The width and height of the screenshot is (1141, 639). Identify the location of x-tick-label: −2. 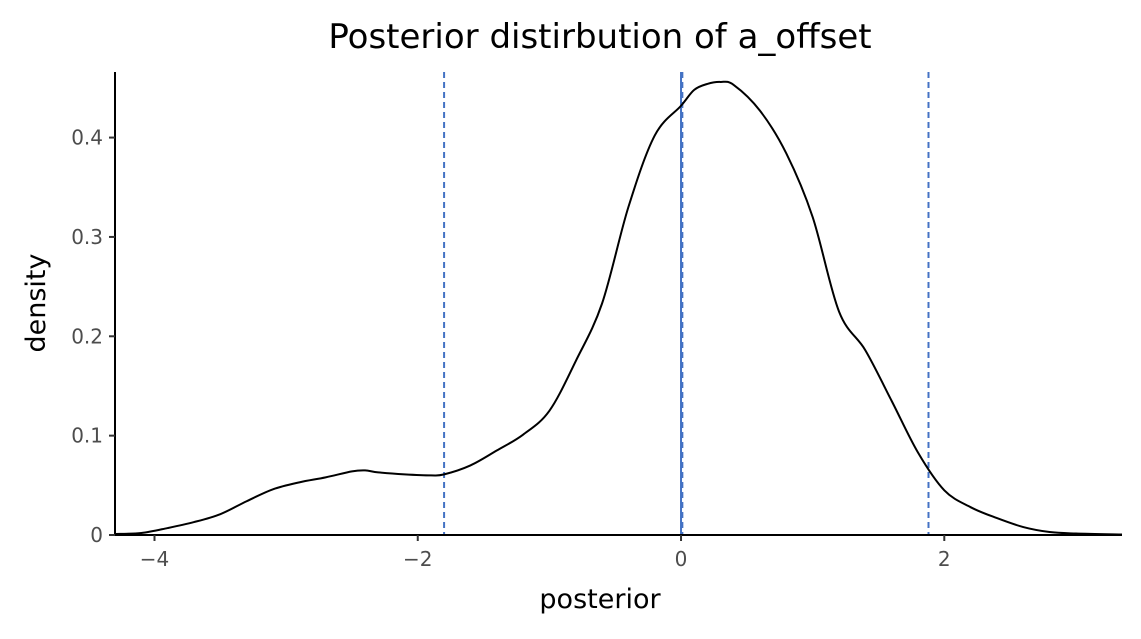
(417, 559).